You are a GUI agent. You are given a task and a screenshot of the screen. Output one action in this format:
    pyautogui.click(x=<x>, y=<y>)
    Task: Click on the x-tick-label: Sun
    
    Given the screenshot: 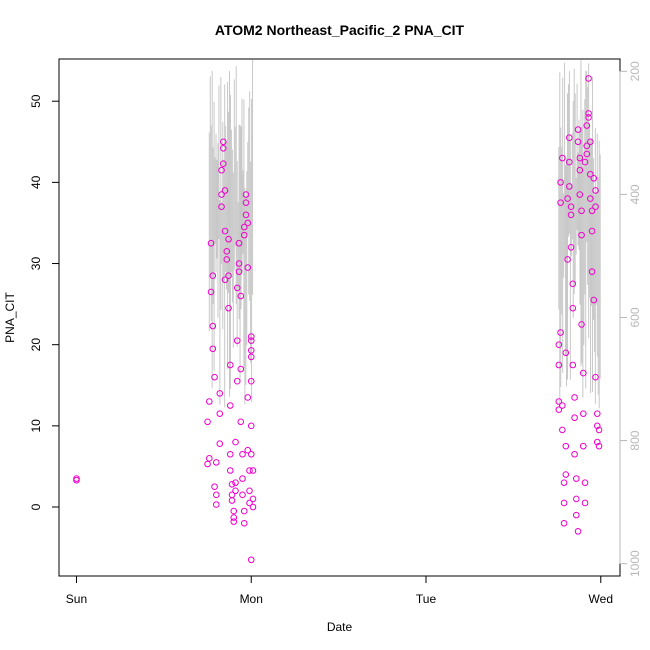 What is the action you would take?
    pyautogui.click(x=76, y=599)
    